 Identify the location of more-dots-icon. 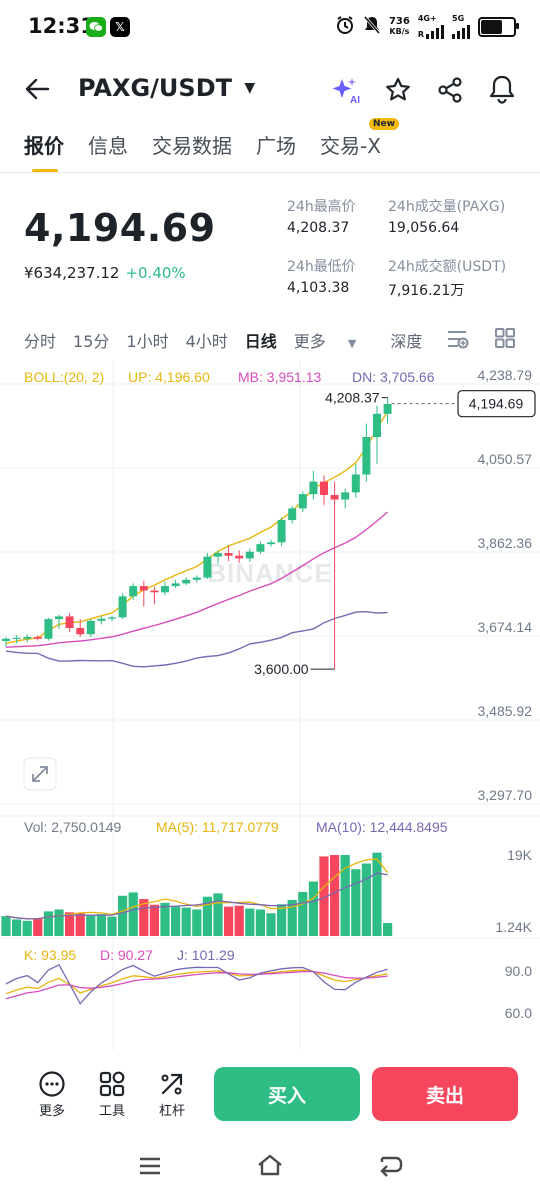
(52, 1085).